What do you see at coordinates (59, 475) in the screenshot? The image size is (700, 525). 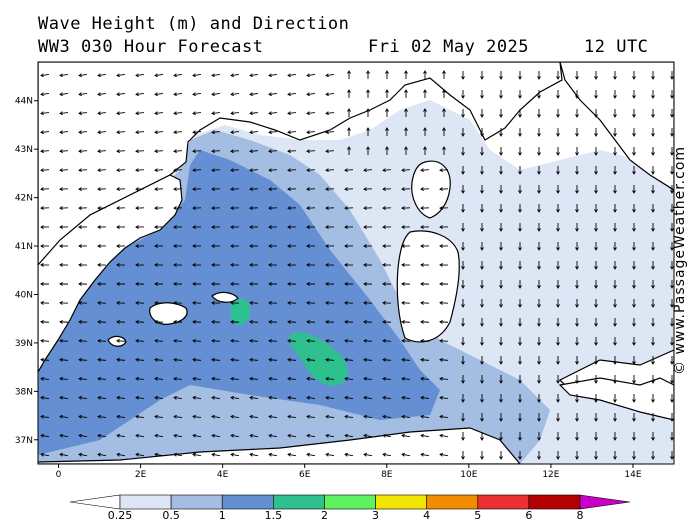 I see `x-tick-label: 0` at bounding box center [59, 475].